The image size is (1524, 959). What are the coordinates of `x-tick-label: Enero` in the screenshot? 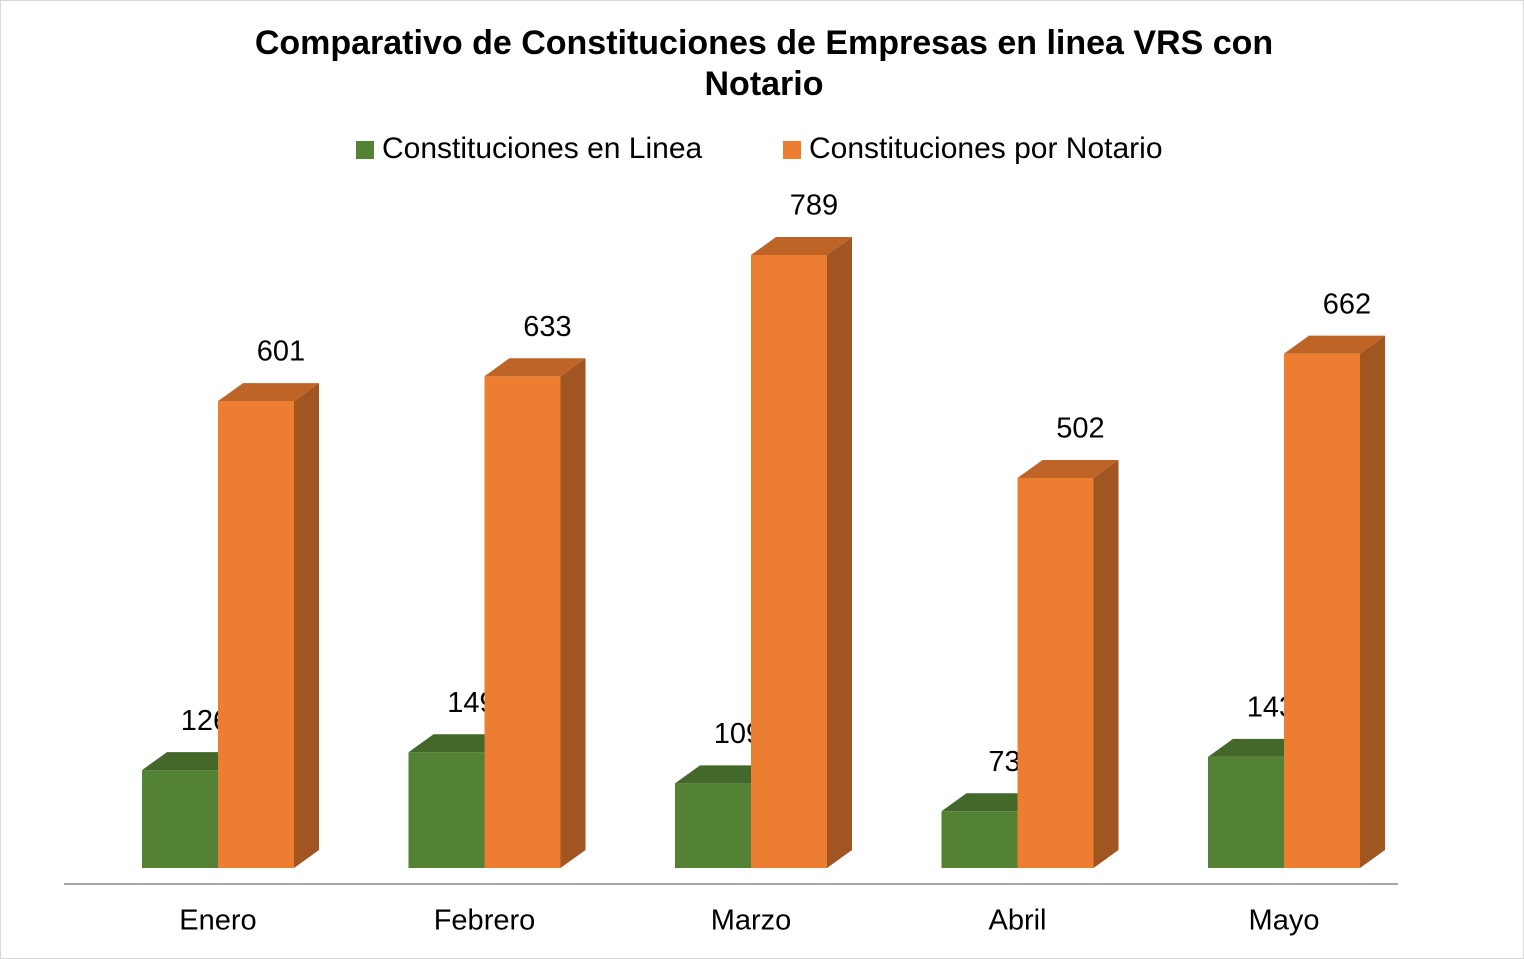 It's located at (217, 921).